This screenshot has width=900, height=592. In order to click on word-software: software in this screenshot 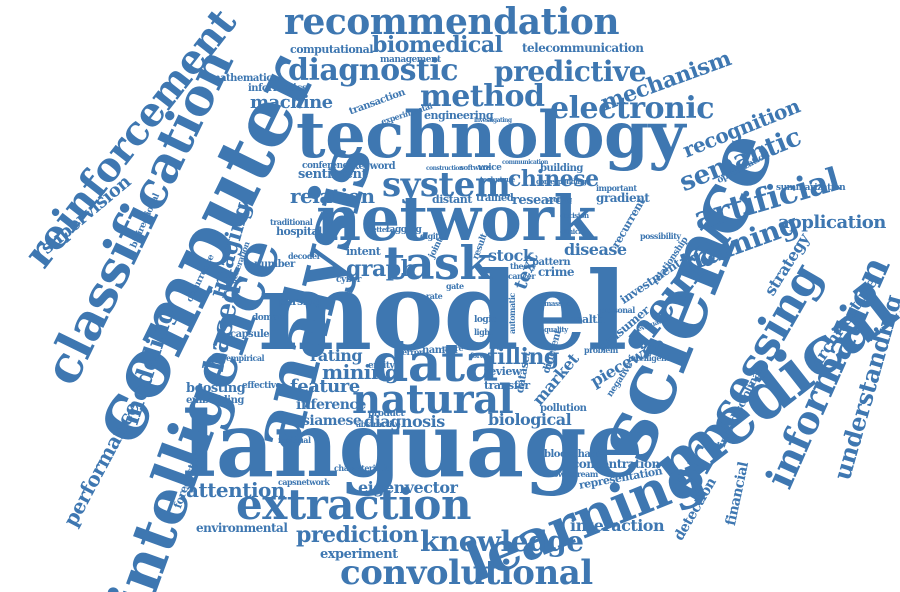, I will do `click(475, 167)`.